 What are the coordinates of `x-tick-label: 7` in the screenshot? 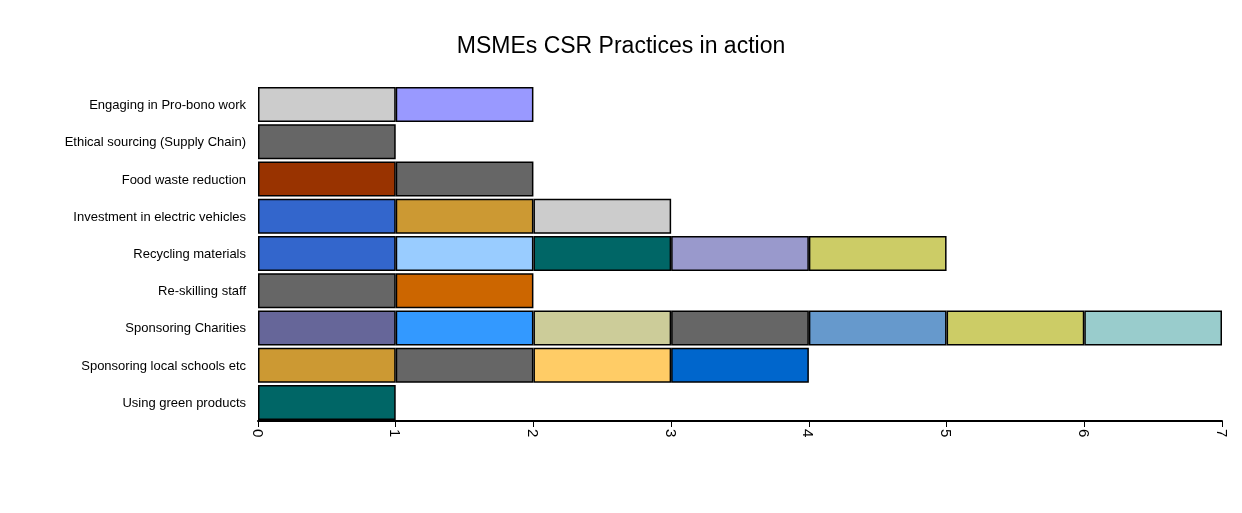 It's located at (1222, 433).